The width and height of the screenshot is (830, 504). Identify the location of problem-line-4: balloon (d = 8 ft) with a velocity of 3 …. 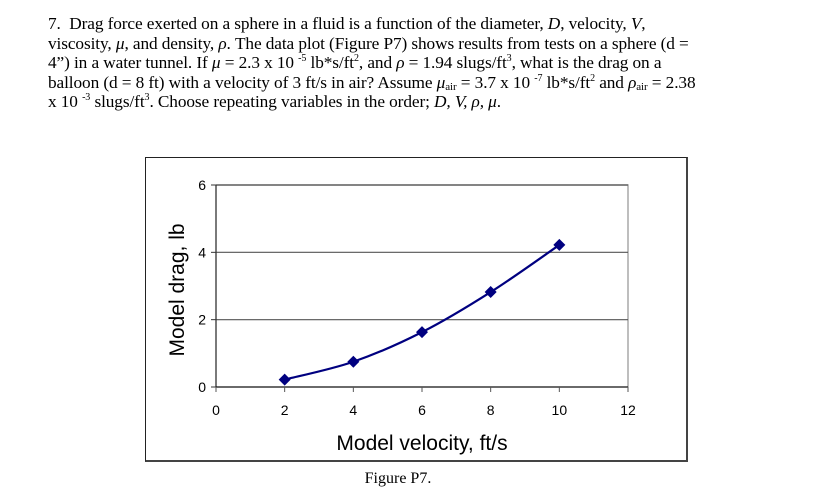
(372, 82).